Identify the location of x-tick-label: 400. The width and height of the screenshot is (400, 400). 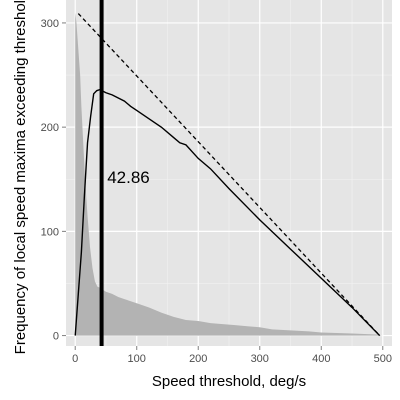
(321, 359).